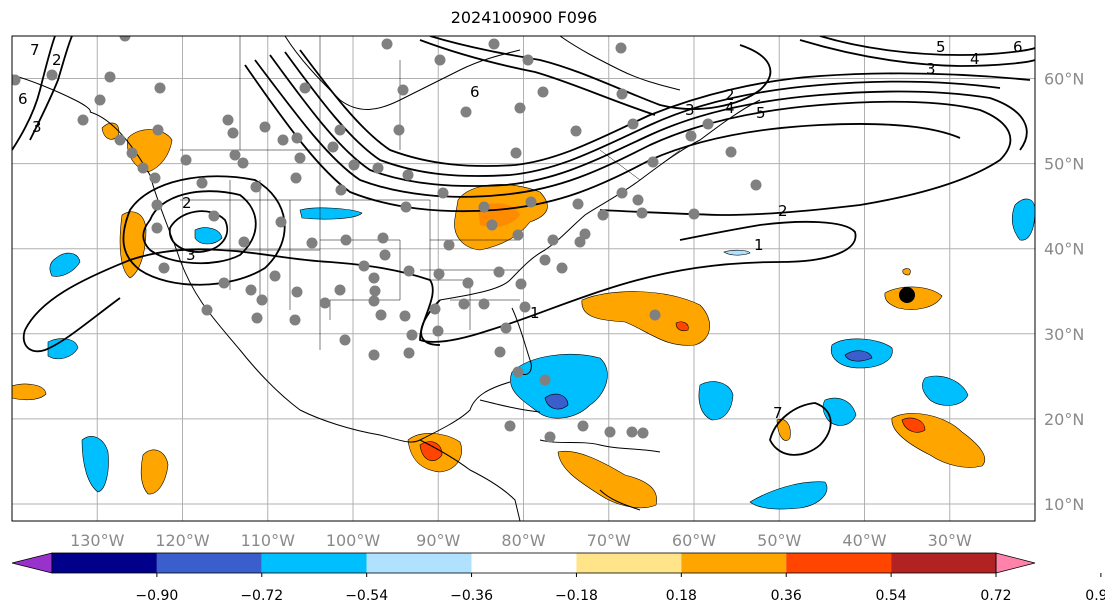  What do you see at coordinates (156, 596) in the screenshot?
I see `colorbar-tick-label: −0.90` at bounding box center [156, 596].